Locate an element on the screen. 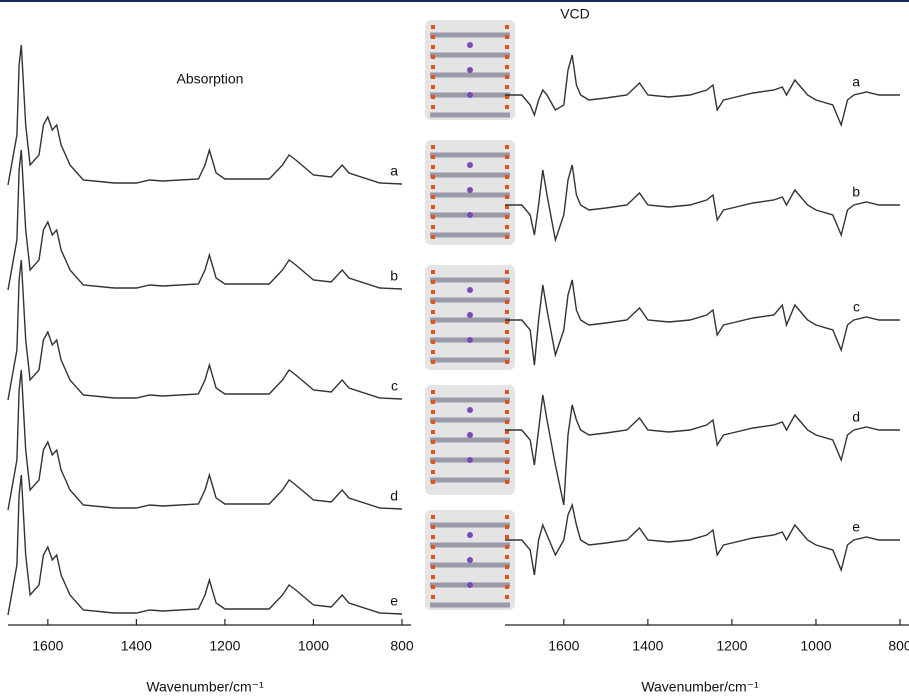  panel-title: VCD is located at coordinates (575, 14).